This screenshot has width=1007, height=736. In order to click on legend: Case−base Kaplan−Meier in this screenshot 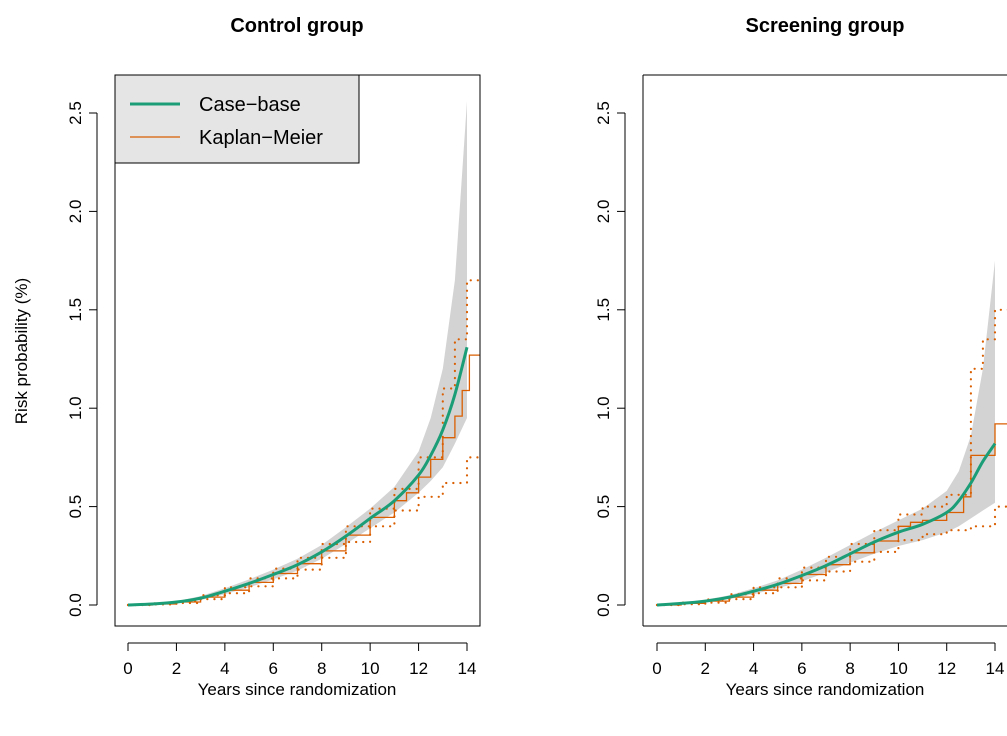, I will do `click(237, 119)`.